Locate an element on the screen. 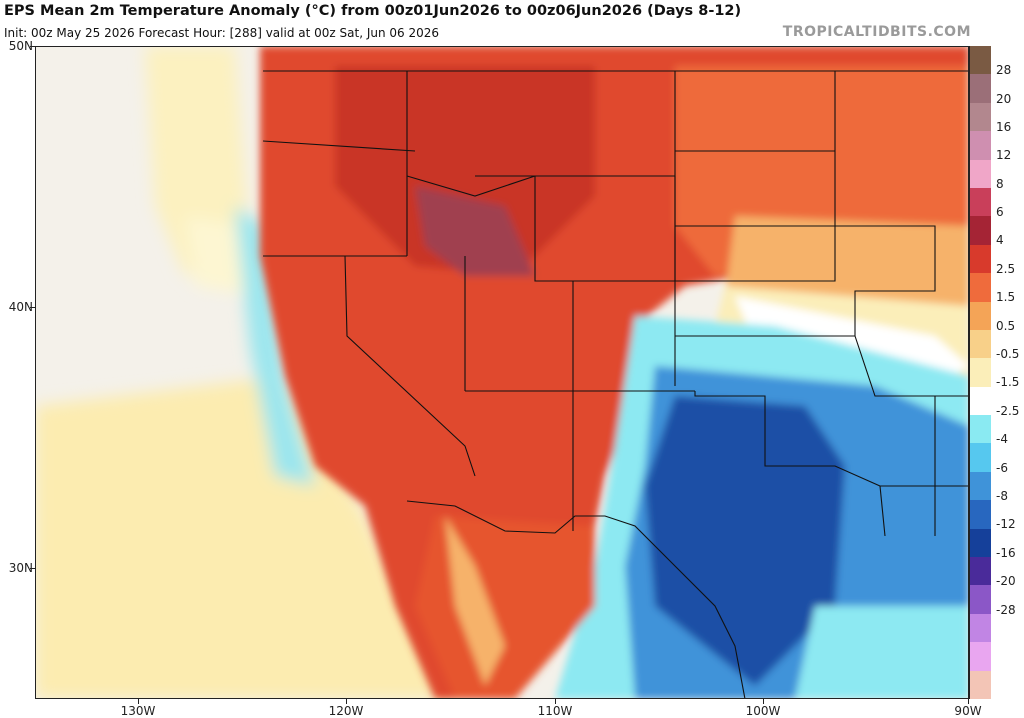 The image size is (1024, 718). lat-label-50n: 50N is located at coordinates (20, 46).